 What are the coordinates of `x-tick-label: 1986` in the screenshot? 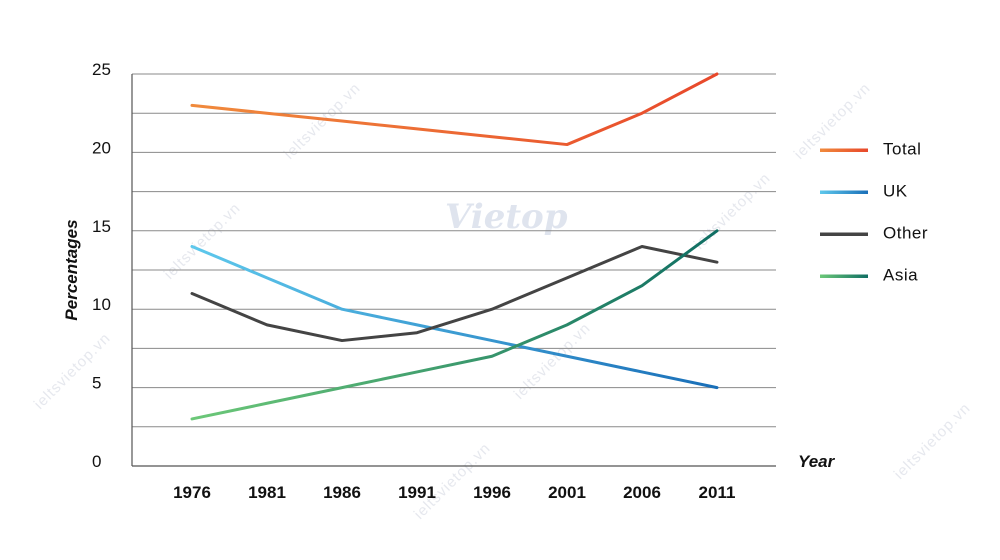 It's located at (342, 492).